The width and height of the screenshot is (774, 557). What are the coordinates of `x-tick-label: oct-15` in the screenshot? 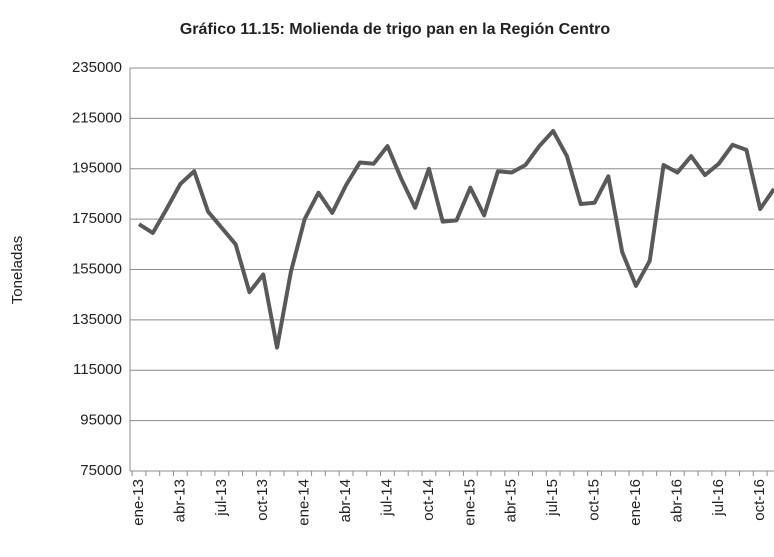 It's located at (594, 500).